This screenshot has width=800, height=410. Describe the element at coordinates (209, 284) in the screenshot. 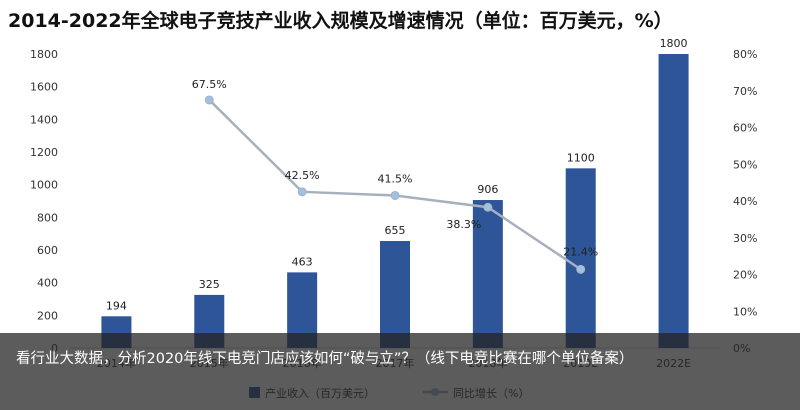

I see `bar-value-label: 325` at that location.